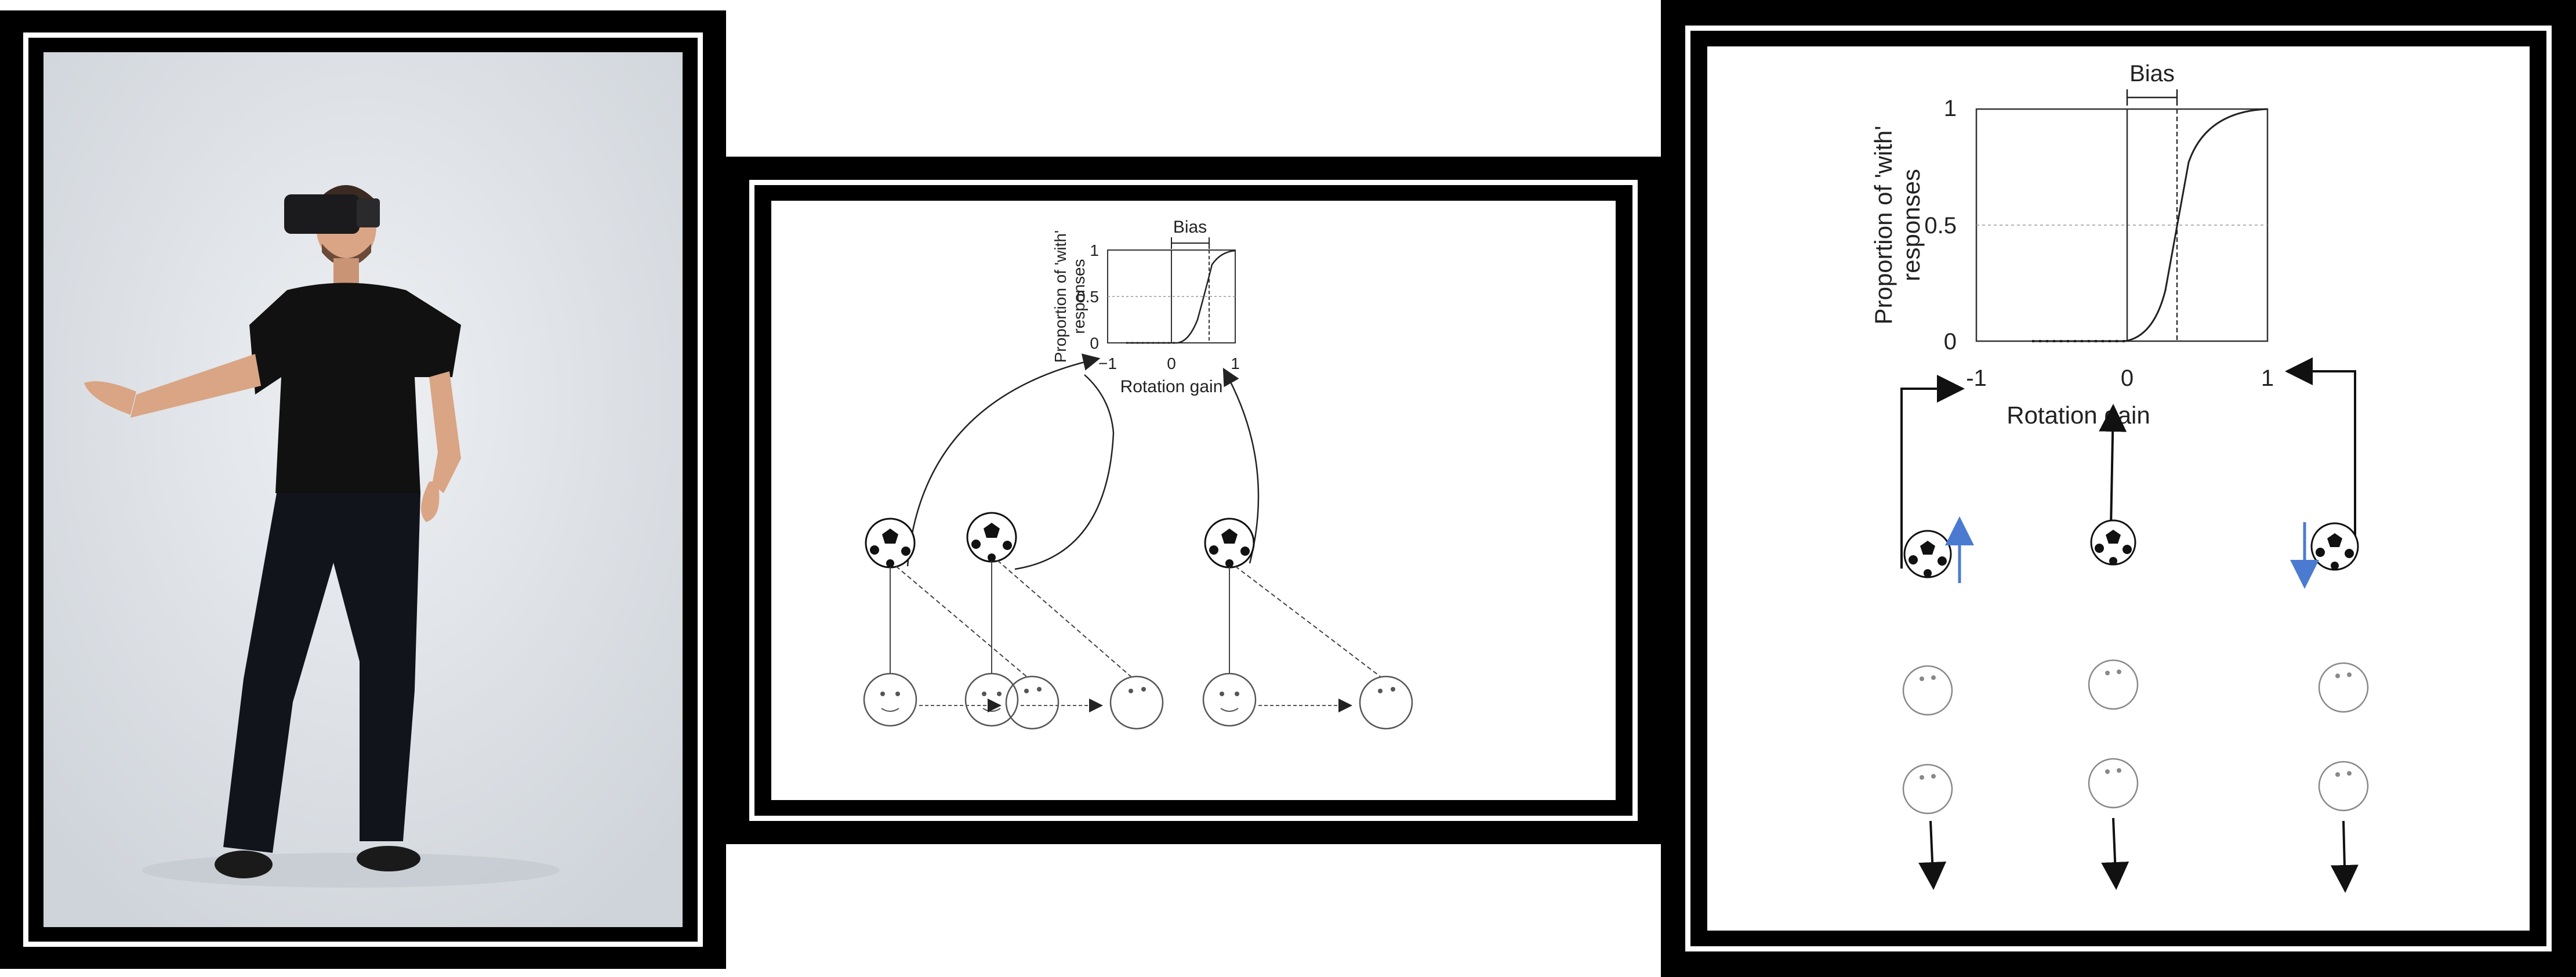 The height and width of the screenshot is (977, 2576). Describe the element at coordinates (1976, 378) in the screenshot. I see `x-tick-neg1: -1` at that location.